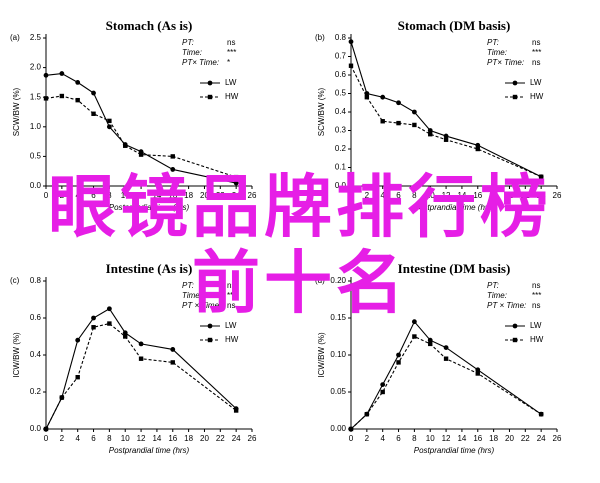 This screenshot has width=600, height=483. I want to click on chart-title: Intestine (As is), so click(149, 268).